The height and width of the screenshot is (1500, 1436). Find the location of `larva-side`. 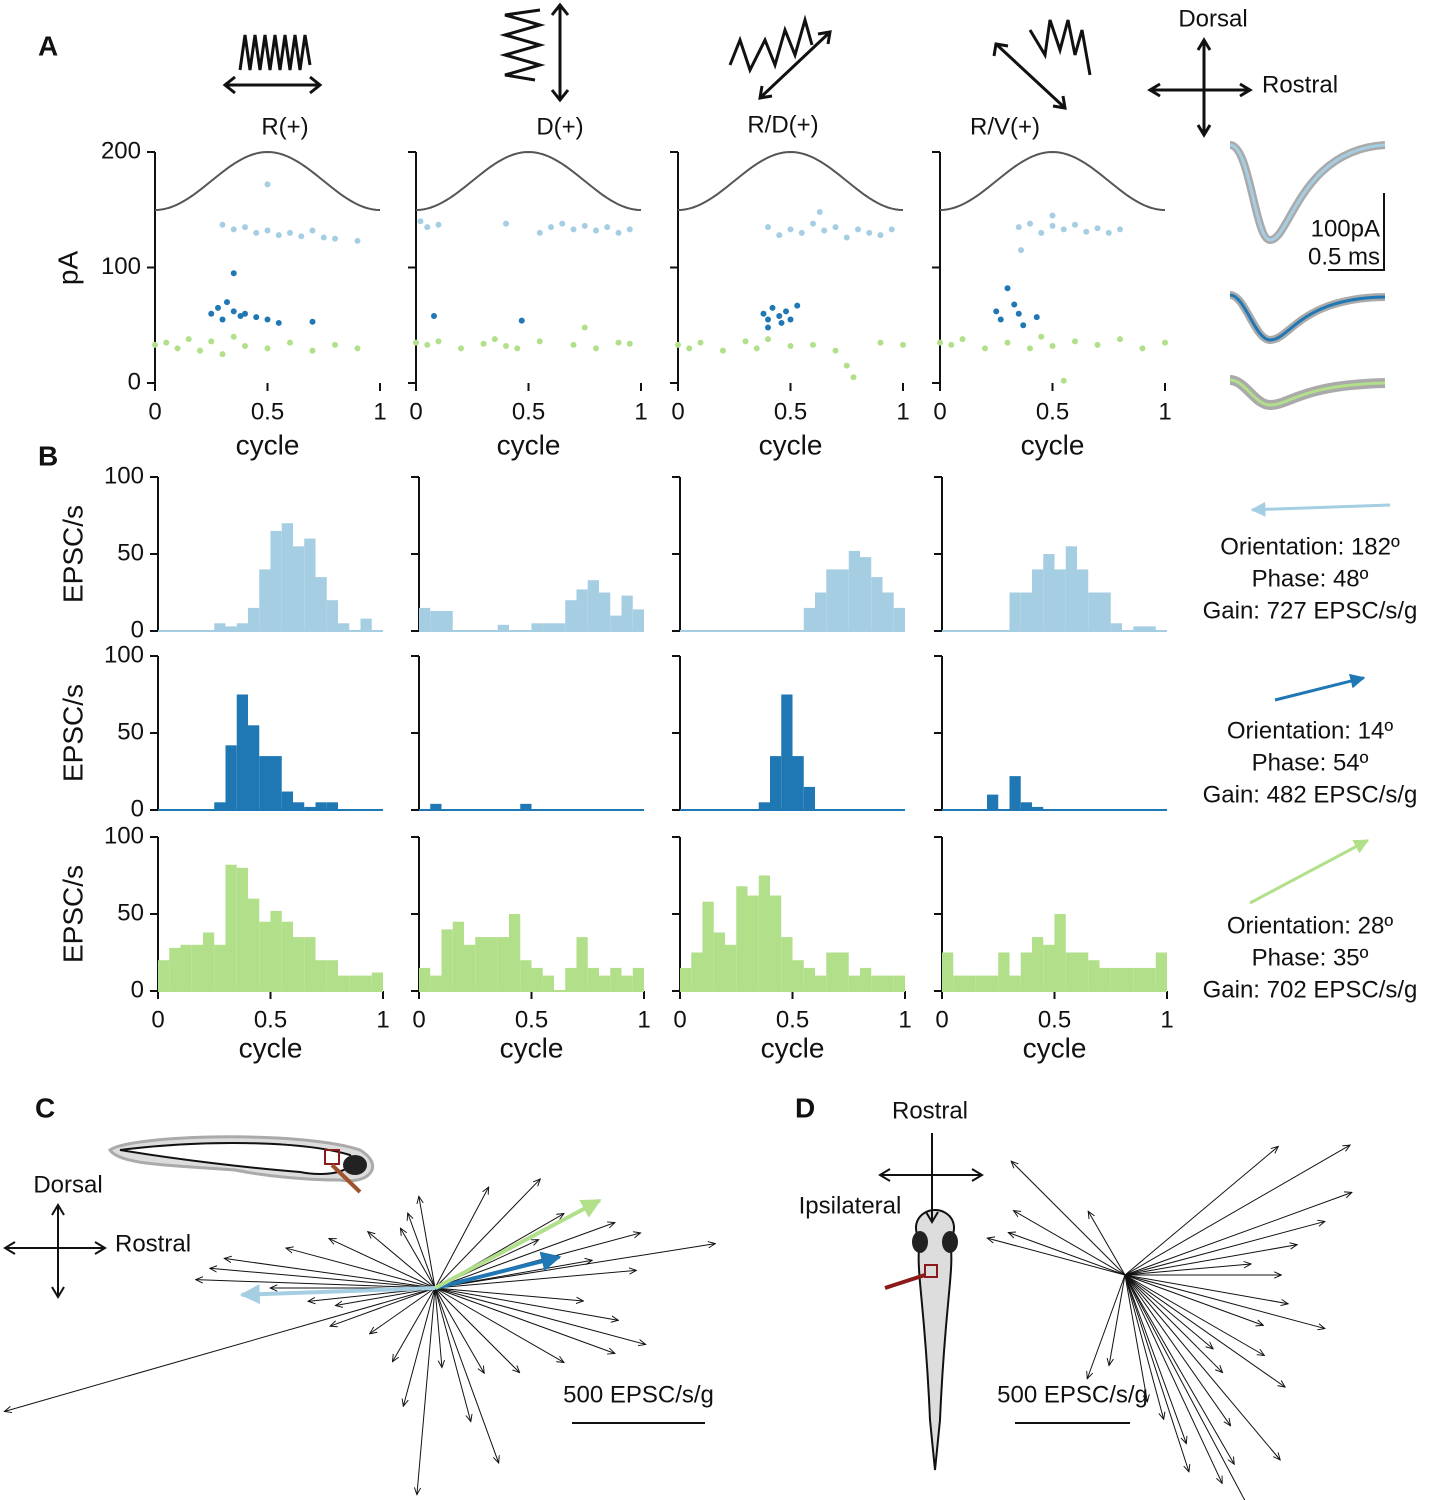

larva-side is located at coordinates (240, 1164).